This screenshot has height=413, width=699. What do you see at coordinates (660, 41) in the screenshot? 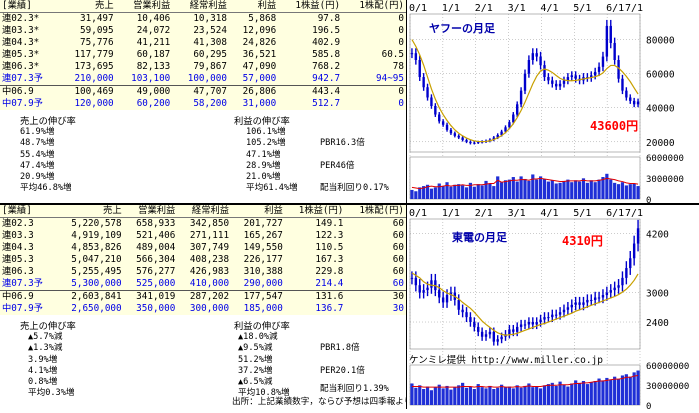
I see `price-tick-label: 80000` at bounding box center [660, 41].